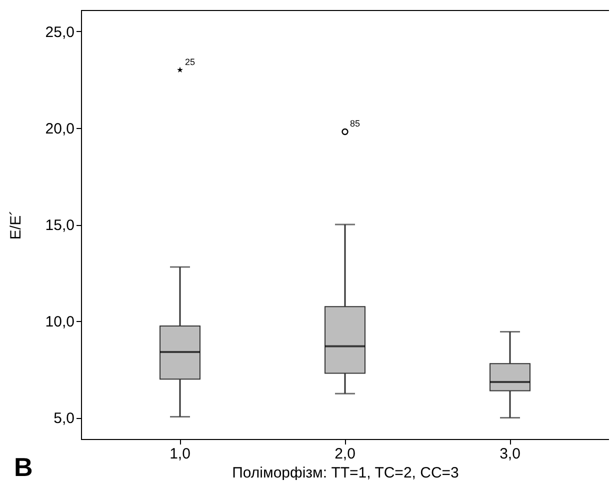 The width and height of the screenshot is (615, 489). Describe the element at coordinates (190, 61) in the screenshot. I see `annotation: 25` at that location.